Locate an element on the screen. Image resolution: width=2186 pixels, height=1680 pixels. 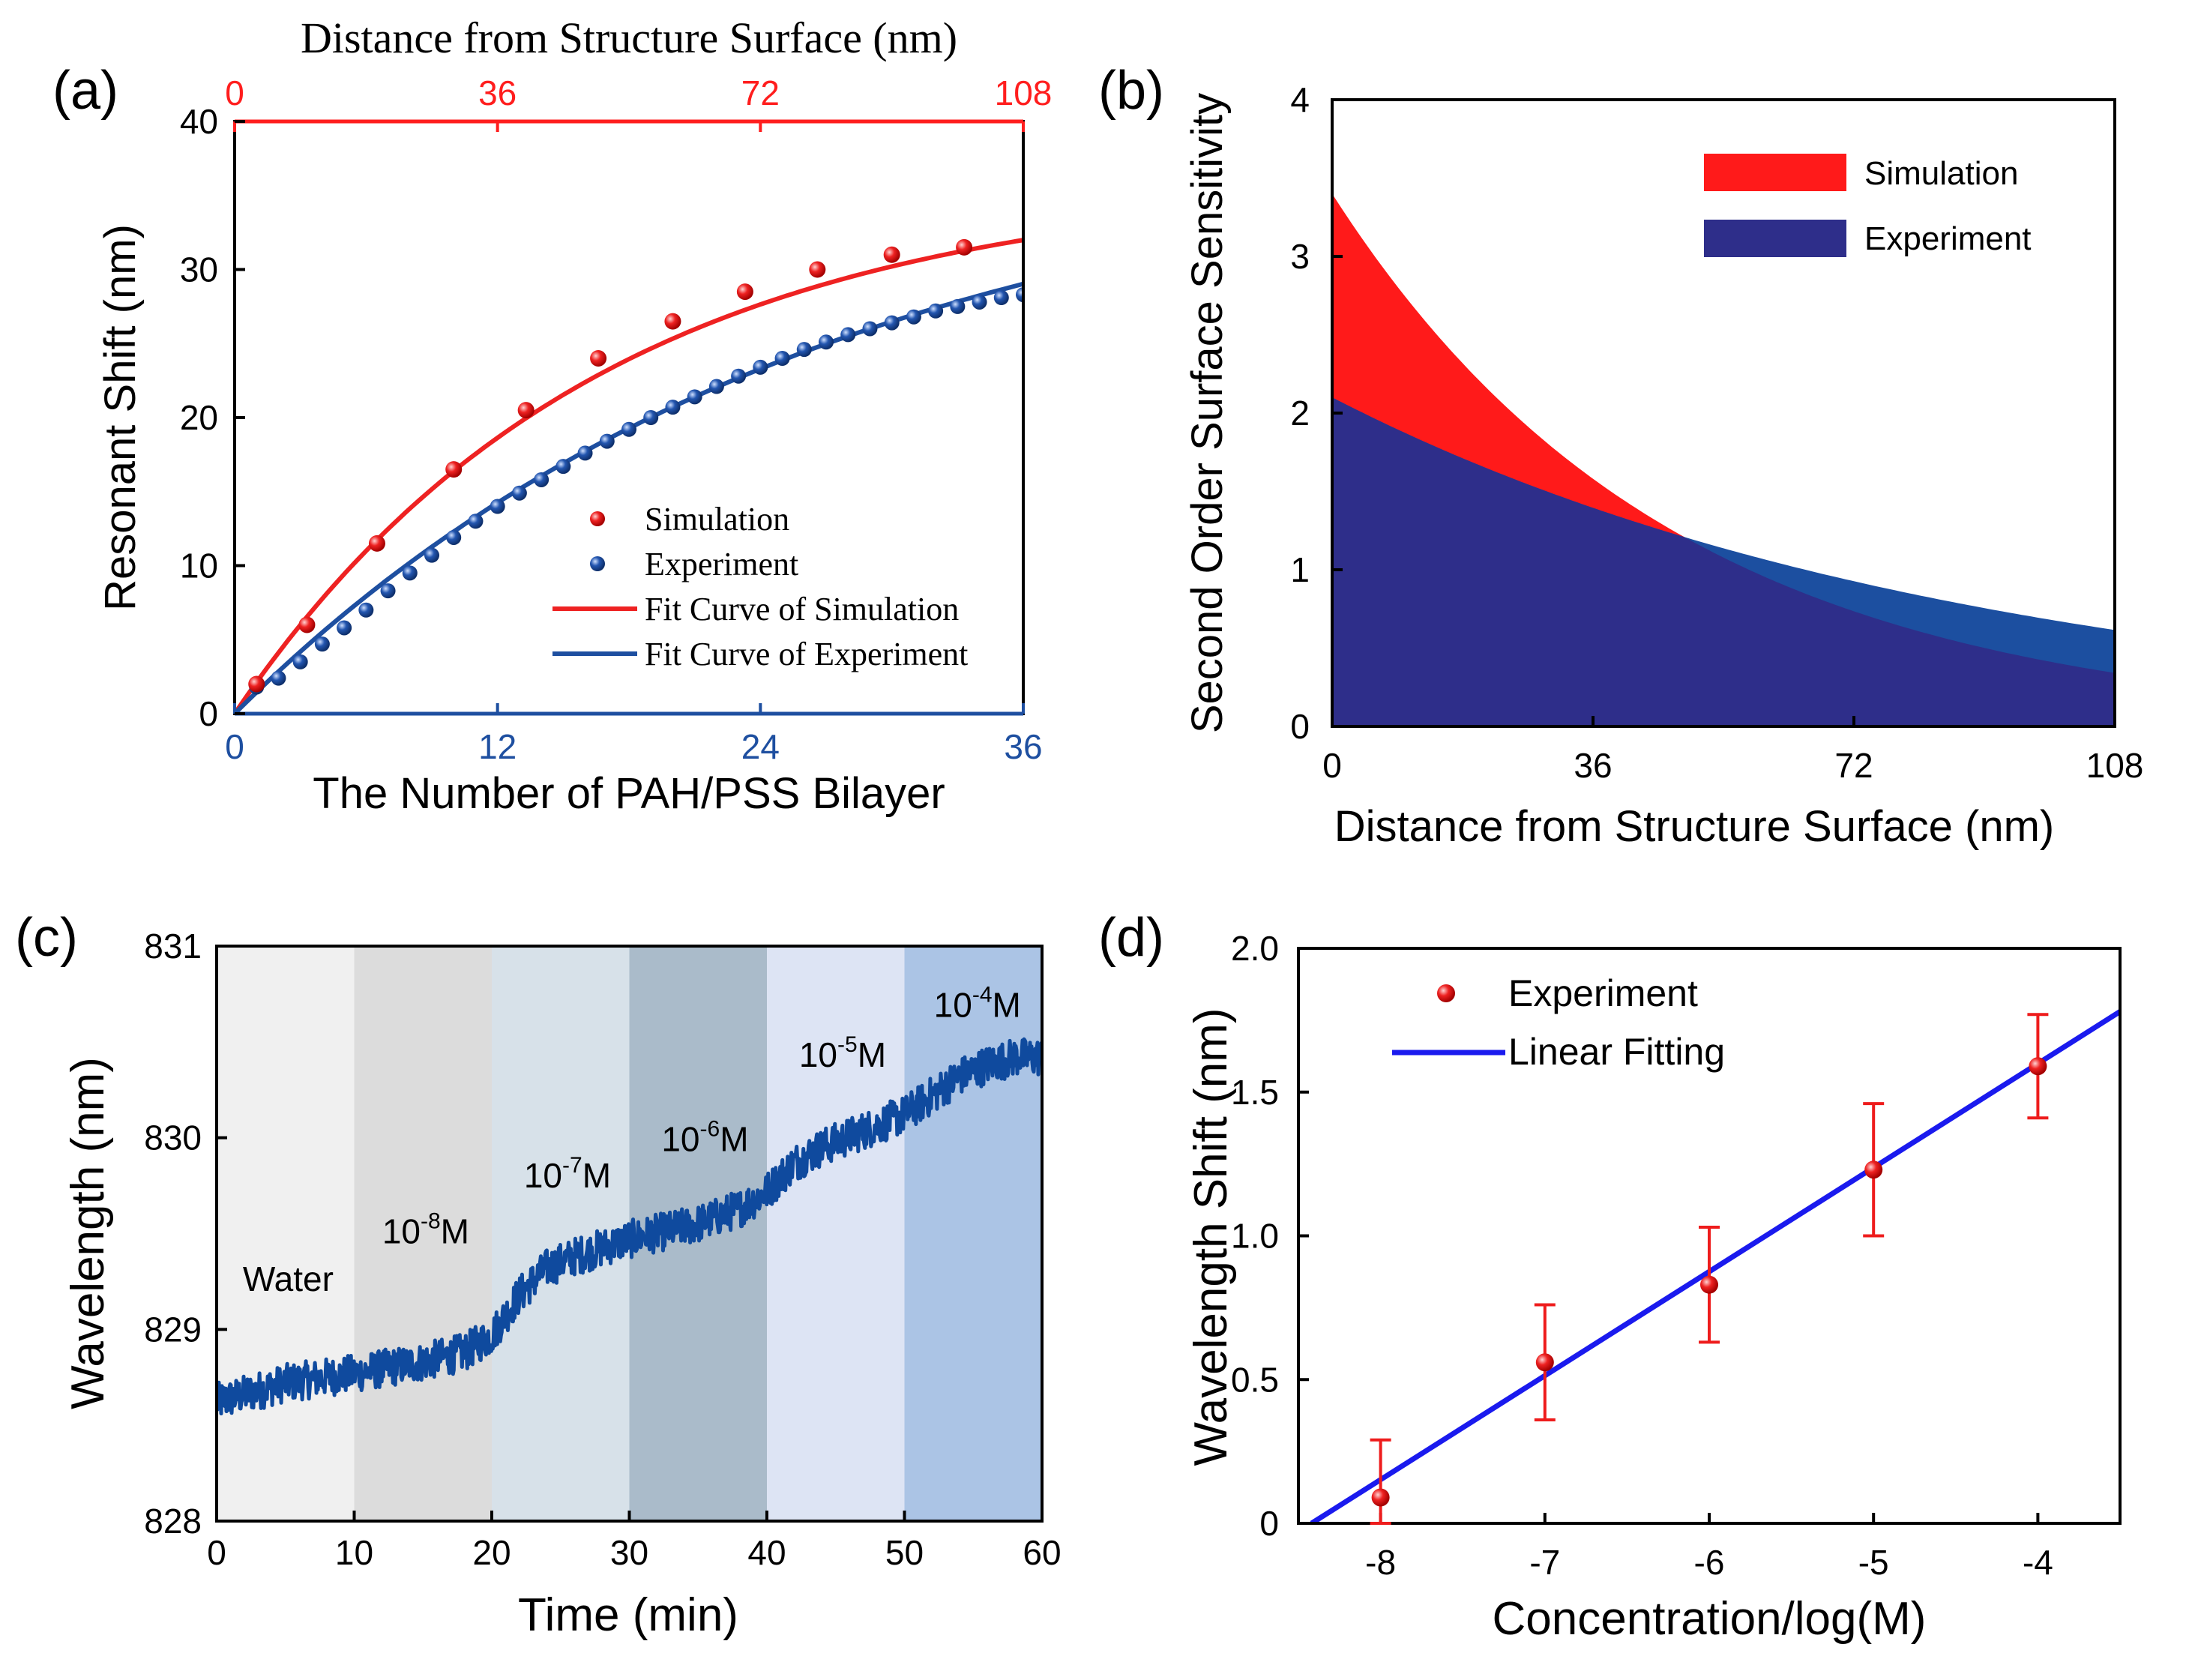
x-tick-label: 10 is located at coordinates (354, 1552).